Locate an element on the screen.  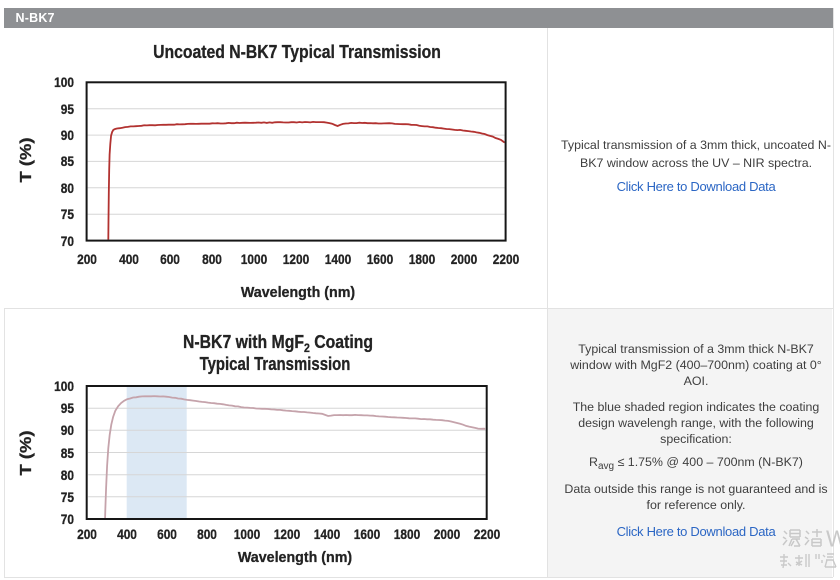
svg-text: W is located at coordinates (833, 539).